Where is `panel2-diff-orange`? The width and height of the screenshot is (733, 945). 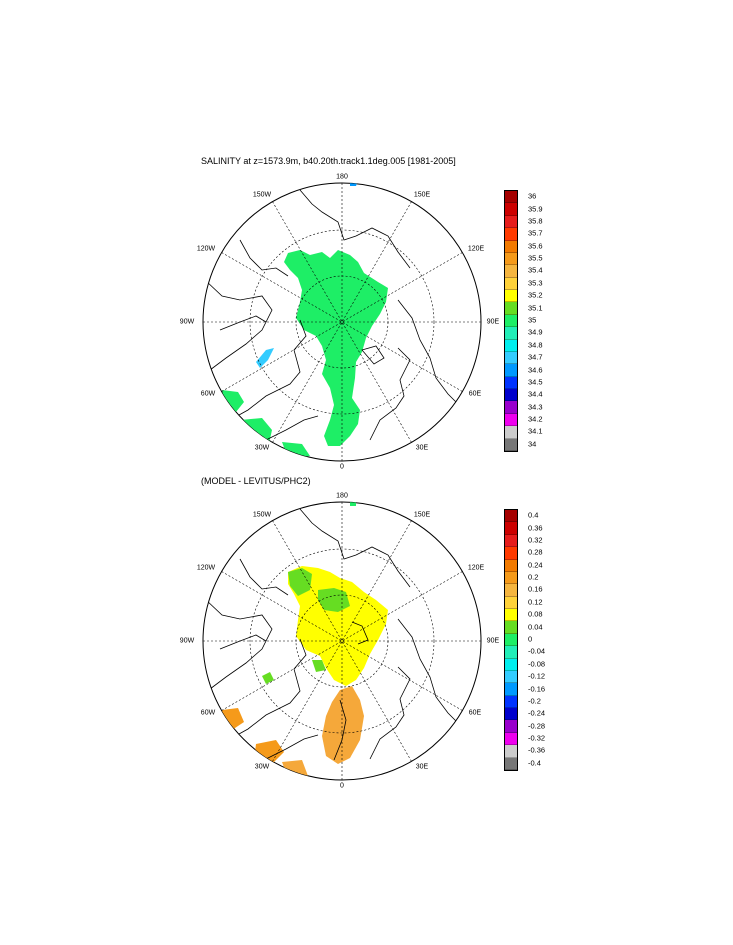
panel2-diff-orange is located at coordinates (343, 725).